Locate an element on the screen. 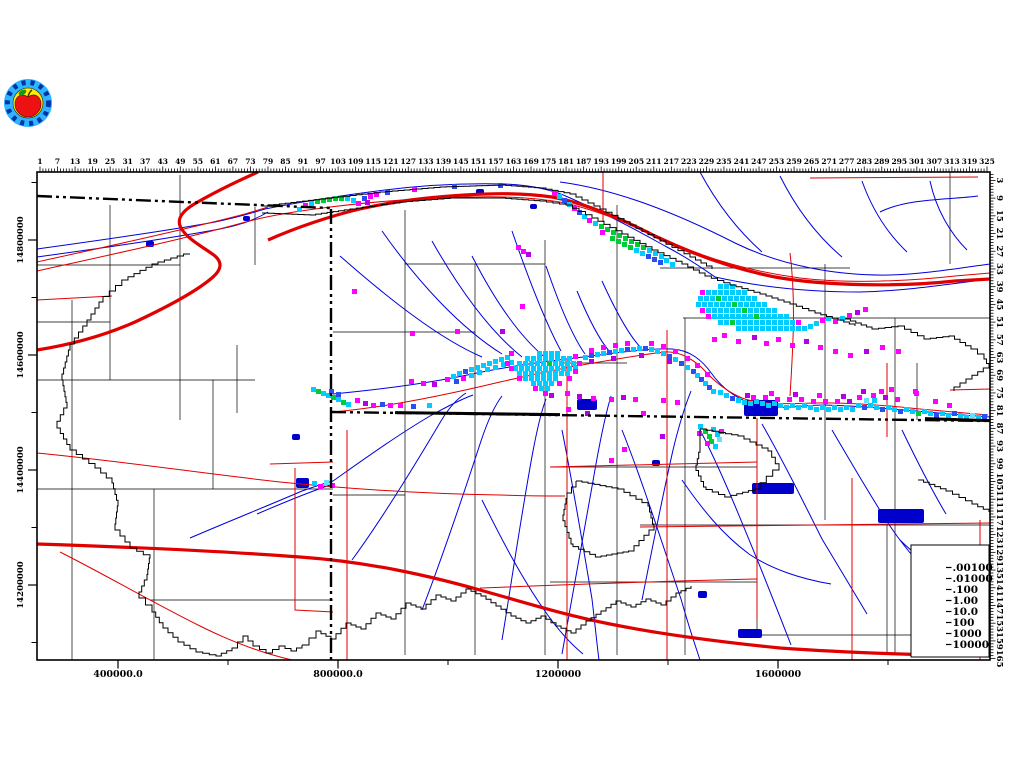  row-tick-label: 123 is located at coordinates (999, 535).